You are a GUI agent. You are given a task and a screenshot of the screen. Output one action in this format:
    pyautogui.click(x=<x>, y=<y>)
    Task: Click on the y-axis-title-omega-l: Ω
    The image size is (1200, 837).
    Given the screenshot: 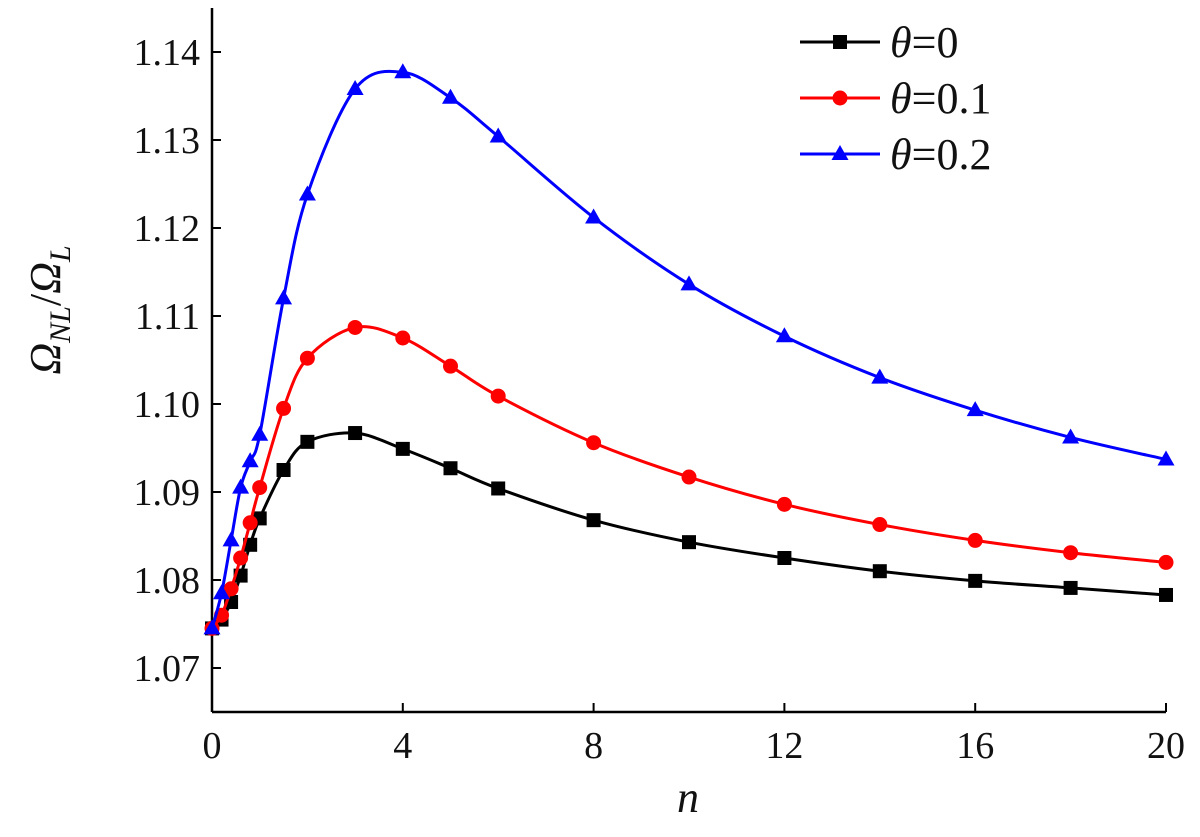 What is the action you would take?
    pyautogui.click(x=45, y=278)
    